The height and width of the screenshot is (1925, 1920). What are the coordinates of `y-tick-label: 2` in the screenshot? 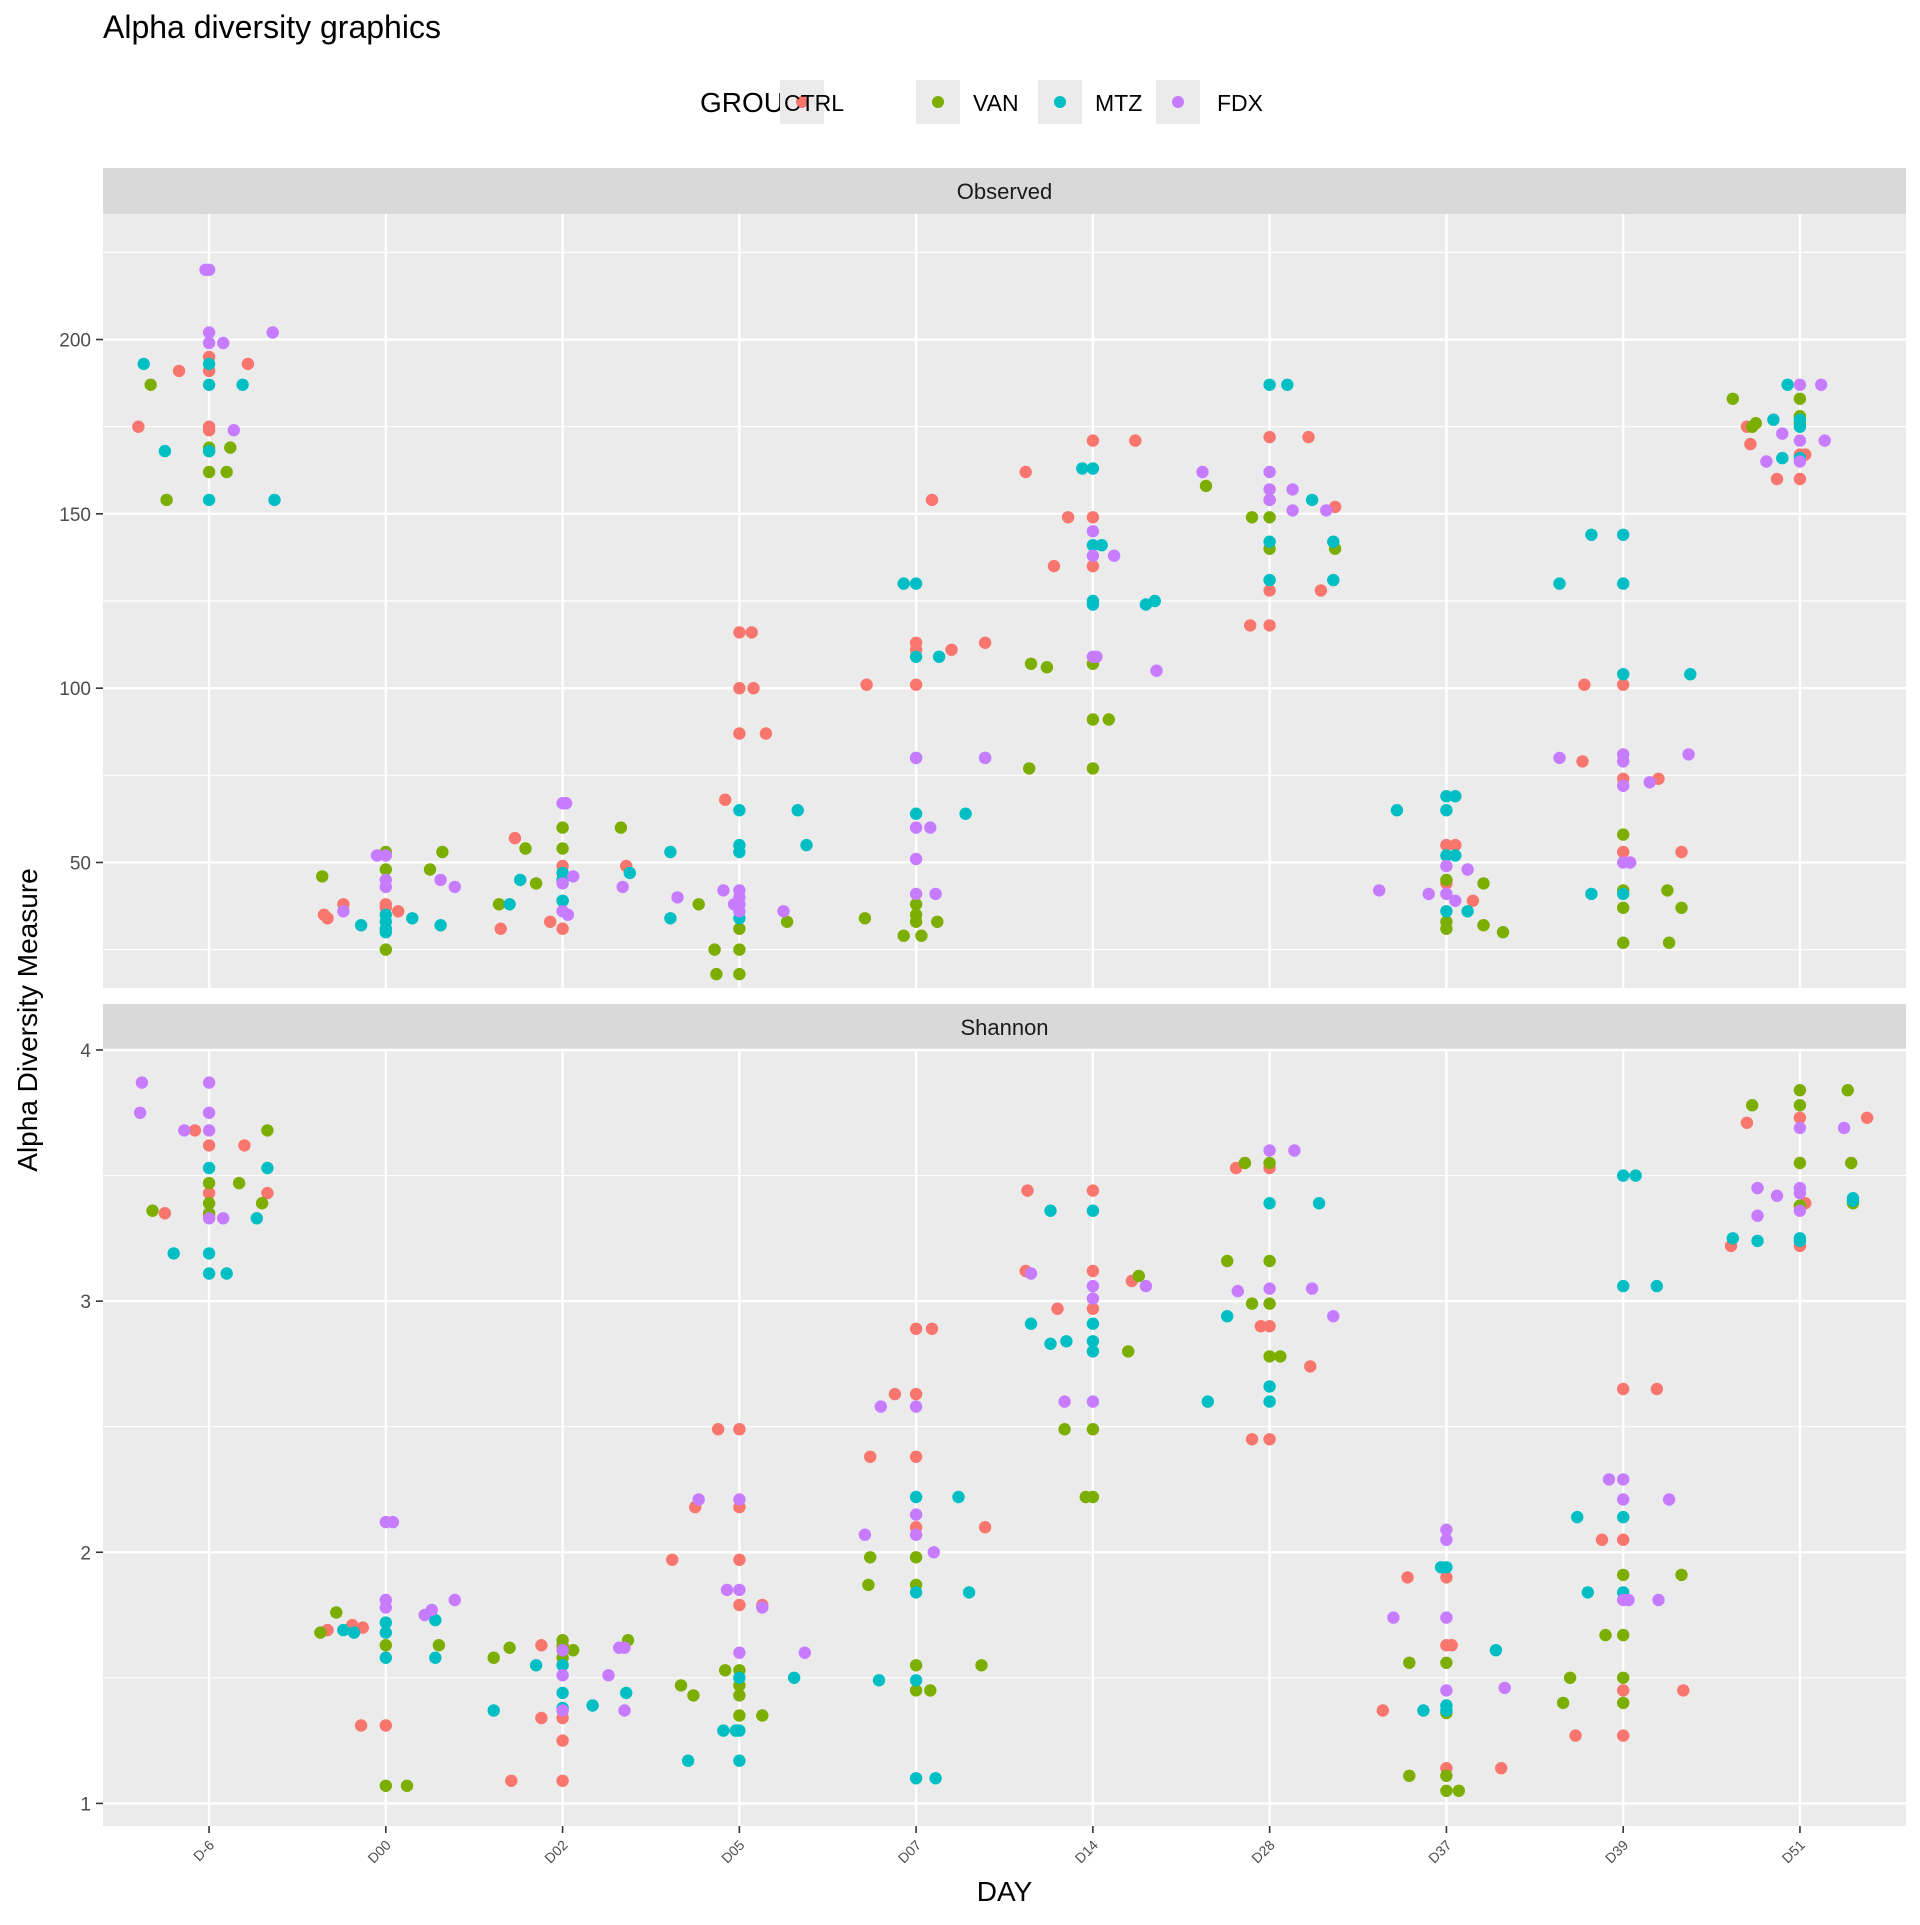 It's located at (85, 1553).